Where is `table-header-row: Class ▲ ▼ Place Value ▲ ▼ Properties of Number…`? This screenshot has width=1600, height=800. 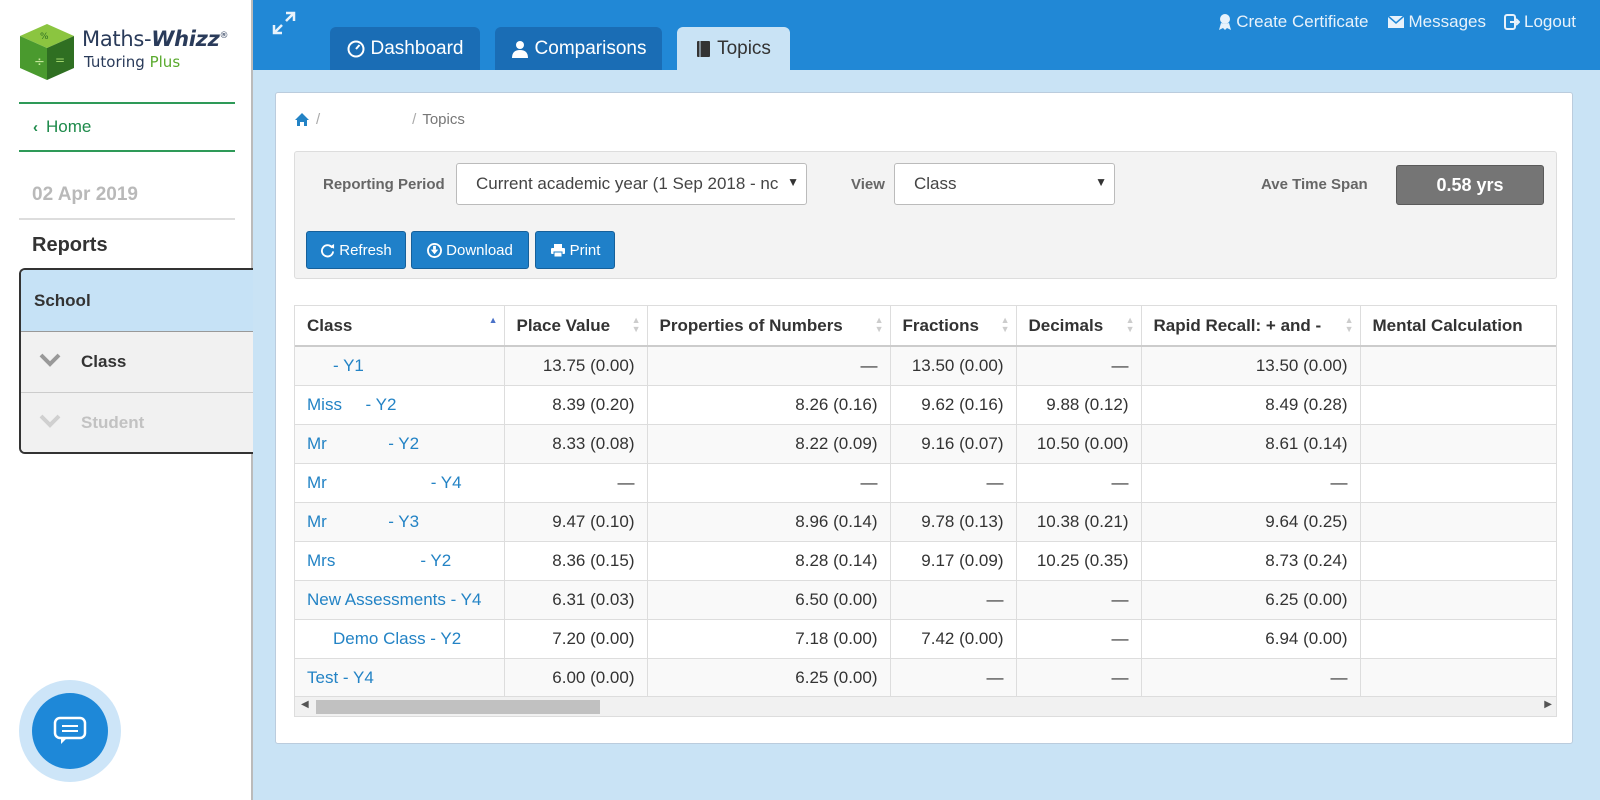 table-header-row: Class ▲ ▼ Place Value ▲ ▼ Properties of Number… is located at coordinates (925, 326).